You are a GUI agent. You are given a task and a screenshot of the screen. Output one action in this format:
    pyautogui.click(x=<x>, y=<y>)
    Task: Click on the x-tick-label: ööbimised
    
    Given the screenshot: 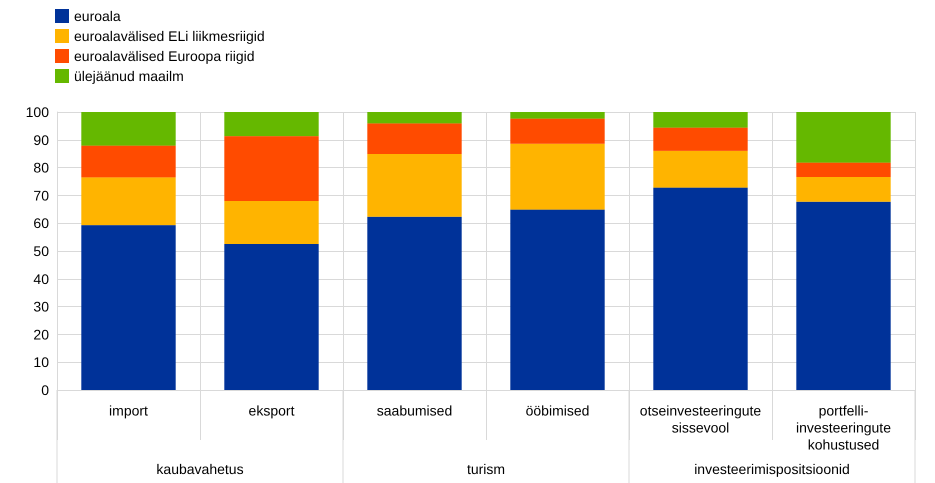 What is the action you would take?
    pyautogui.click(x=558, y=410)
    